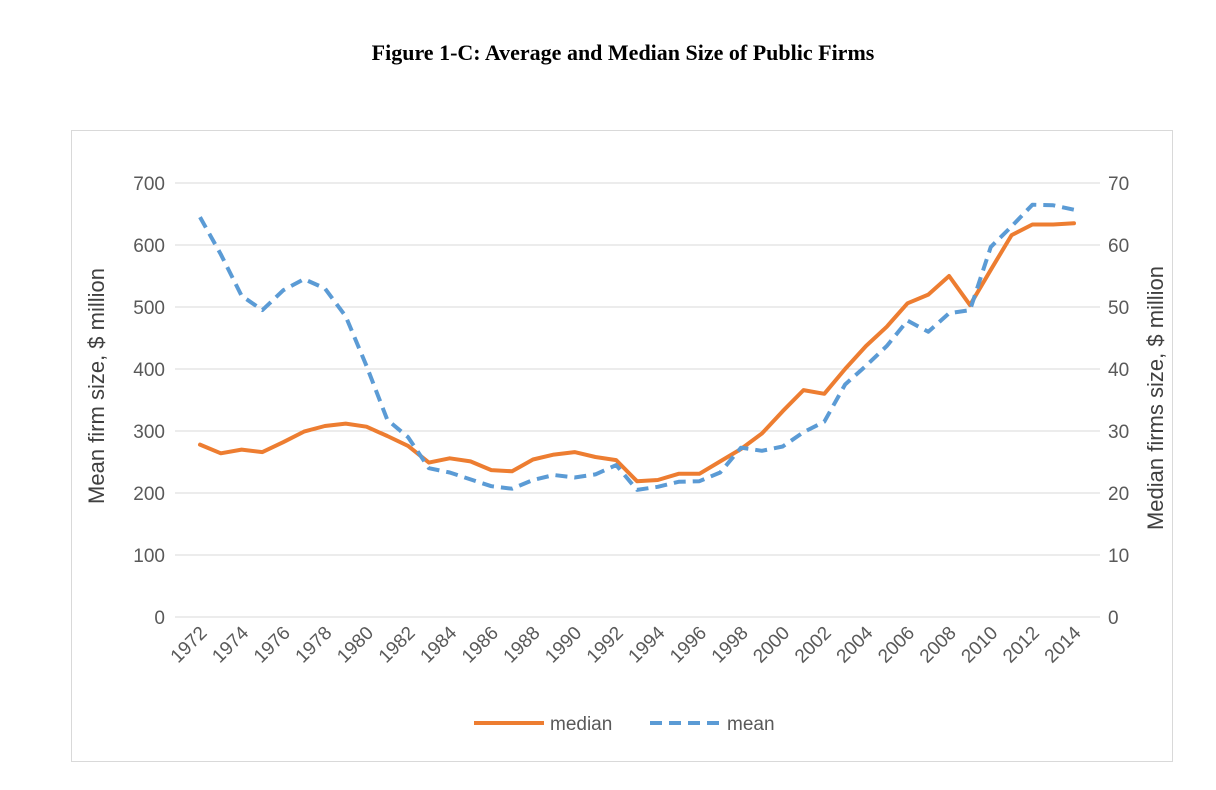 The image size is (1216, 790). Describe the element at coordinates (938, 645) in the screenshot. I see `x-tick-label: 2008` at that location.